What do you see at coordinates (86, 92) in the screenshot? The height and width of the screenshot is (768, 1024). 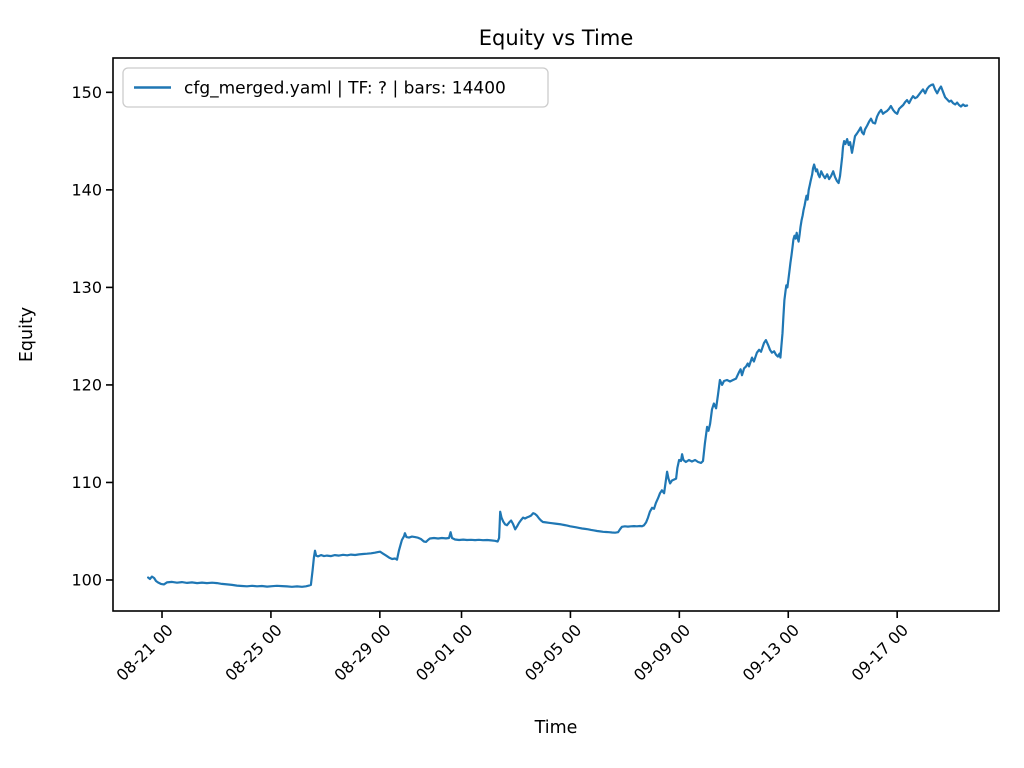 I see `y-tick-label: 150` at bounding box center [86, 92].